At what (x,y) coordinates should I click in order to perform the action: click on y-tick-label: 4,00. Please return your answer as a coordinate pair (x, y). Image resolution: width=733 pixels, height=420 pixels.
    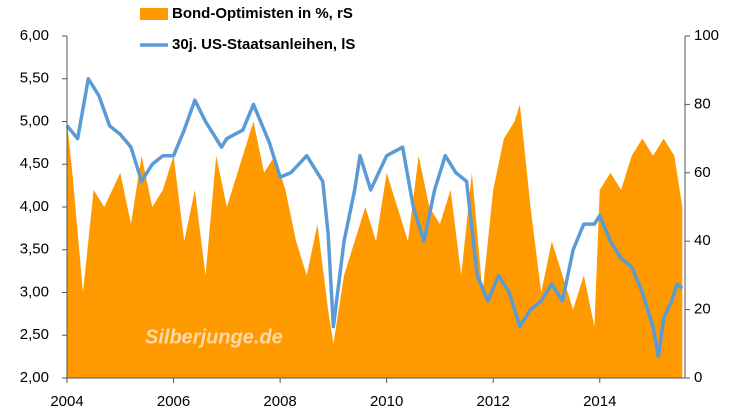
    Looking at the image, I should click on (34, 206).